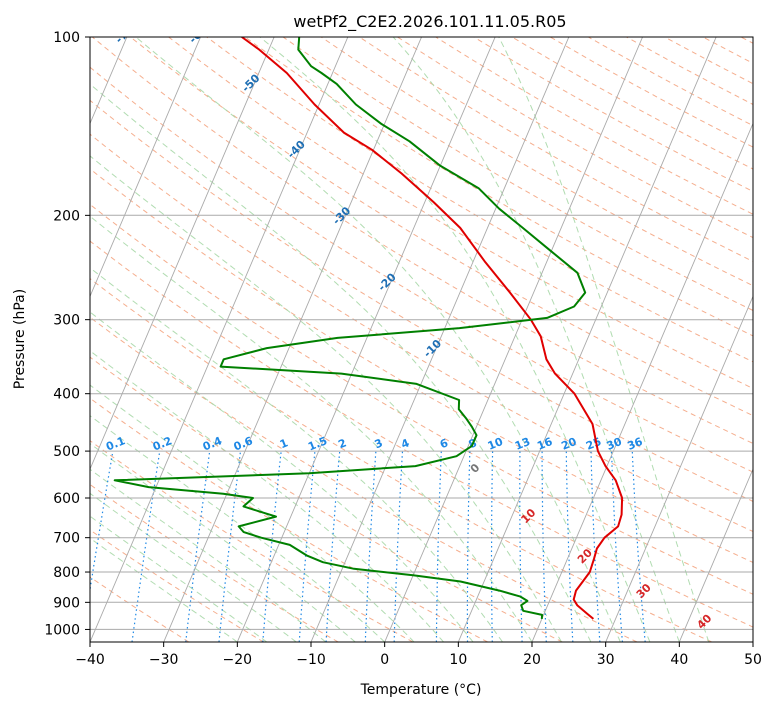 The height and width of the screenshot is (712, 775). What do you see at coordinates (544, 444) in the screenshot?
I see `mixing-ratio-label: 16` at bounding box center [544, 444].